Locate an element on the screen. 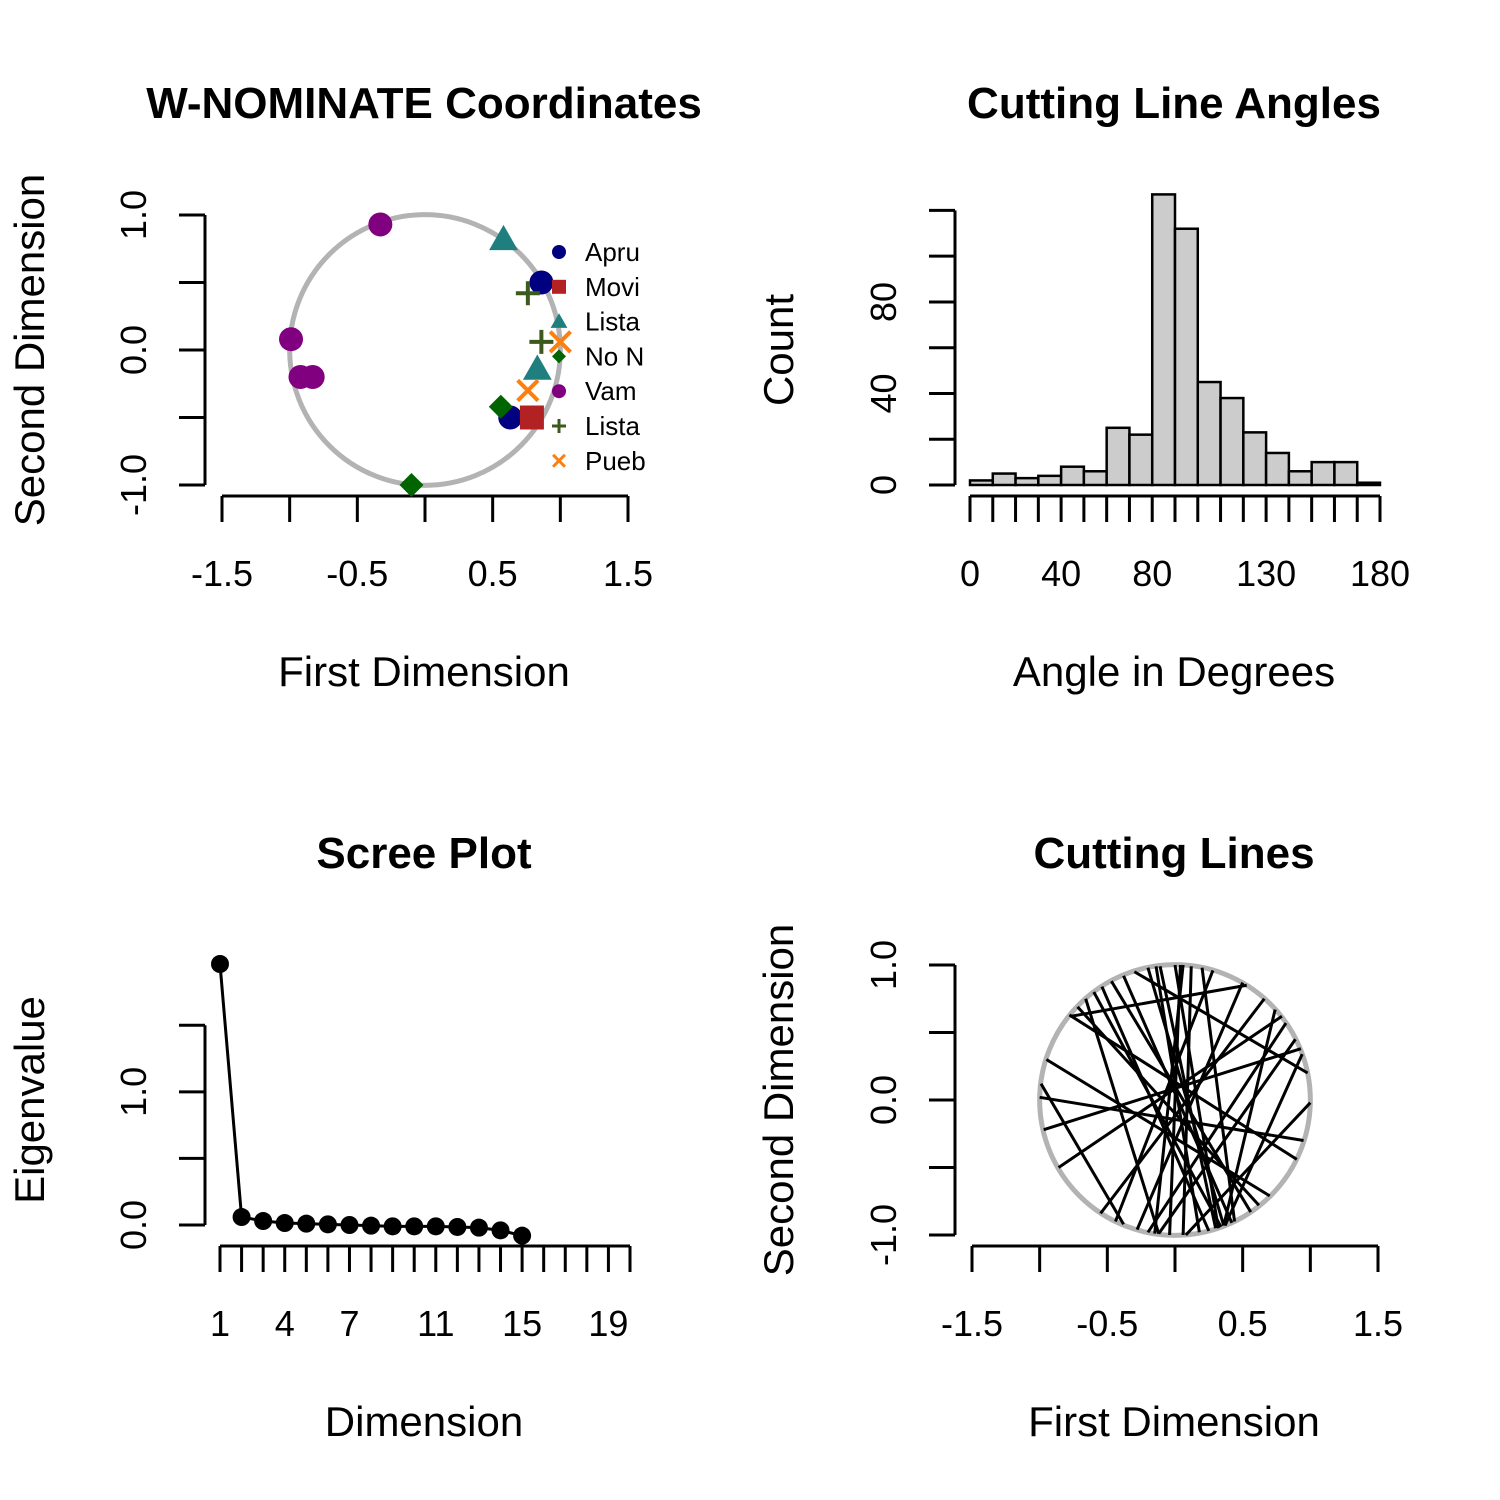  cutlines-y-tick-label: -1.0 is located at coordinates (883, 1235).